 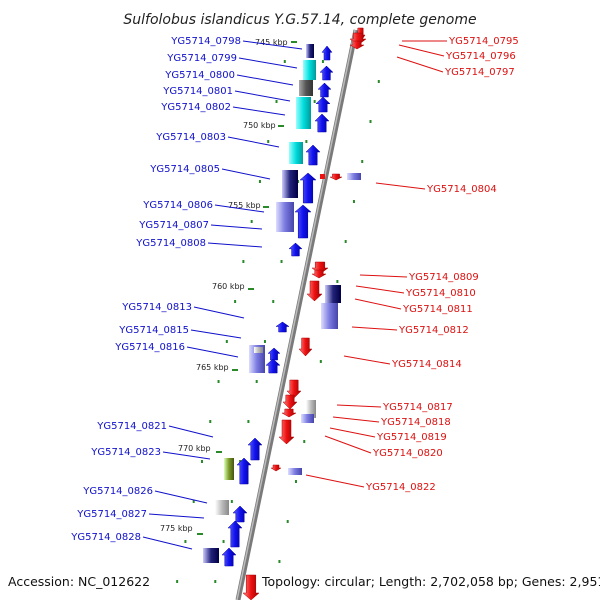 What do you see at coordinates (131, 426) in the screenshot?
I see `left-gene-label: YG5714_0821` at bounding box center [131, 426].